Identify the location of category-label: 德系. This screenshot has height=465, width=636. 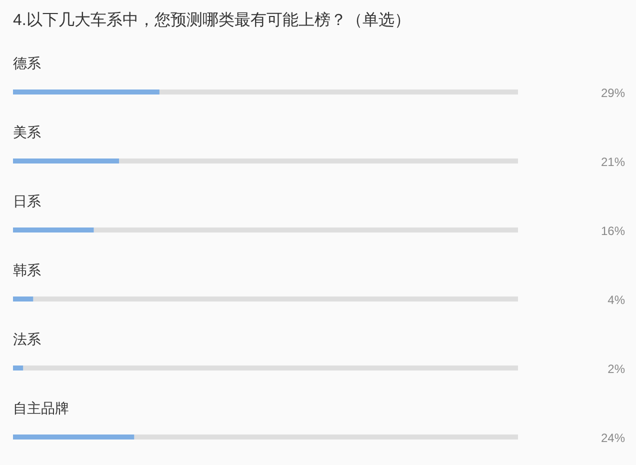
(27, 63).